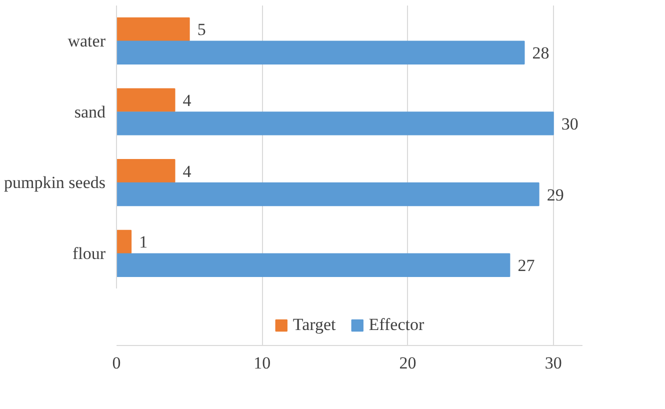 The width and height of the screenshot is (665, 409). Describe the element at coordinates (314, 325) in the screenshot. I see `legend-label: Target` at that location.